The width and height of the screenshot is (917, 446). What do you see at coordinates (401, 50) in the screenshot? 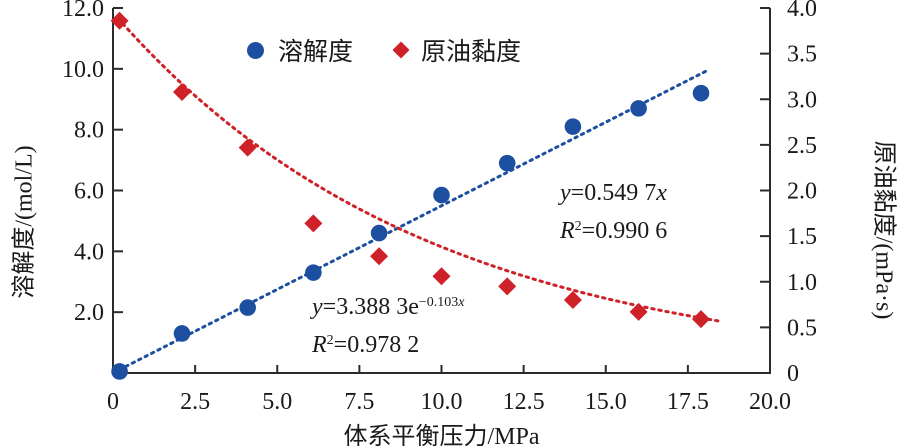
I see `viscosity-diamond-icon` at bounding box center [401, 50].